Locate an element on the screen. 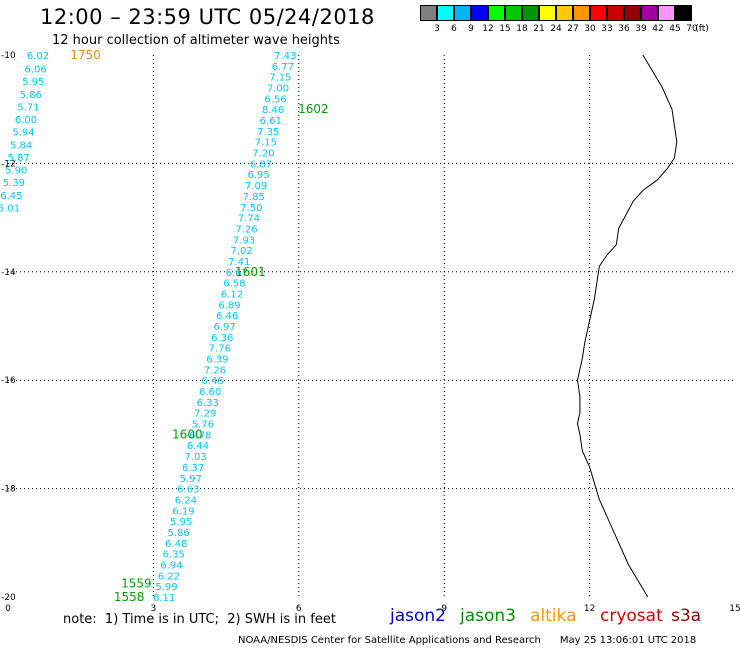 Image resolution: width=740 pixels, height=650 pixels. swh-value: 6.12 is located at coordinates (232, 294).